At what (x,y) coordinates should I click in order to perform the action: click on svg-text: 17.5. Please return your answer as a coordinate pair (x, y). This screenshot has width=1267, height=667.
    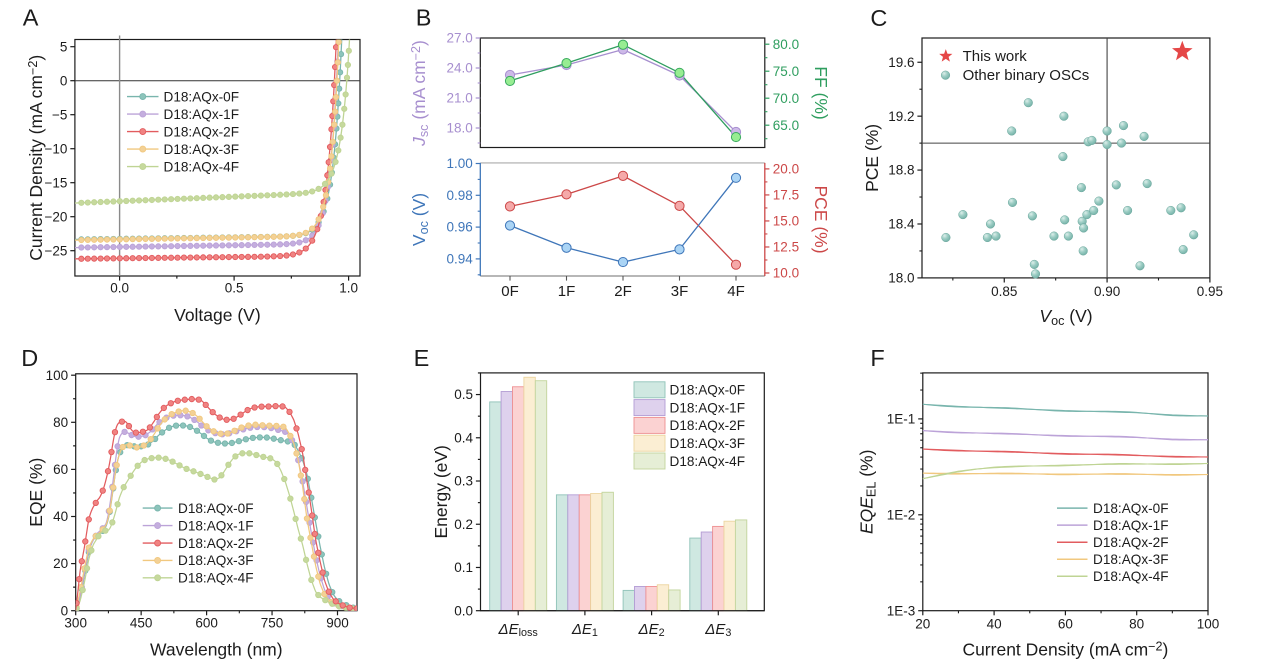
    Looking at the image, I should click on (786, 195).